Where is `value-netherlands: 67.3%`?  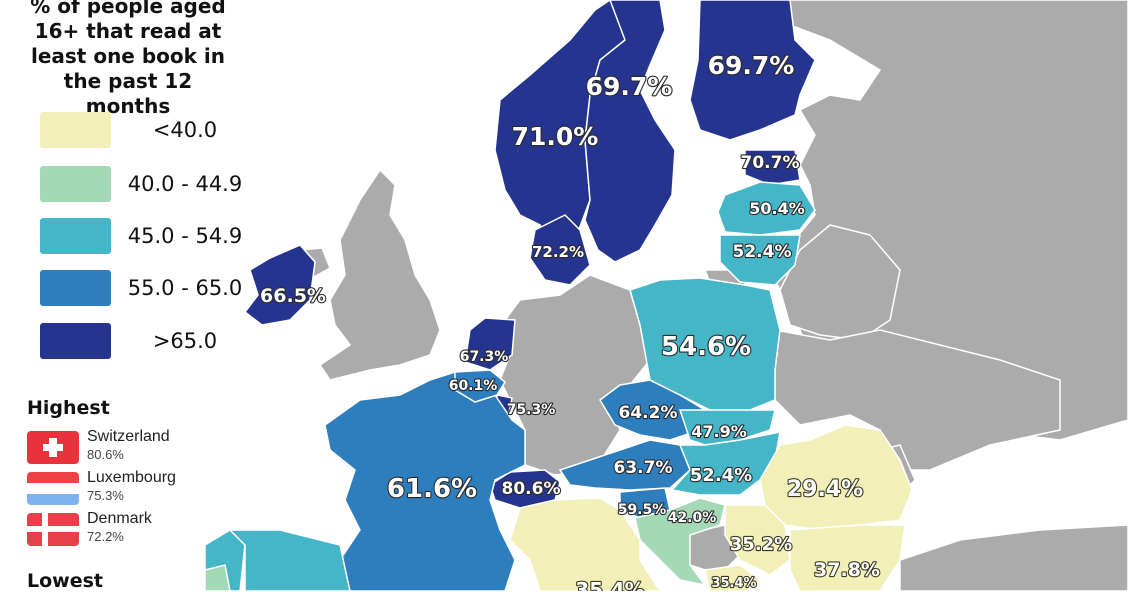 value-netherlands: 67.3% is located at coordinates (484, 357).